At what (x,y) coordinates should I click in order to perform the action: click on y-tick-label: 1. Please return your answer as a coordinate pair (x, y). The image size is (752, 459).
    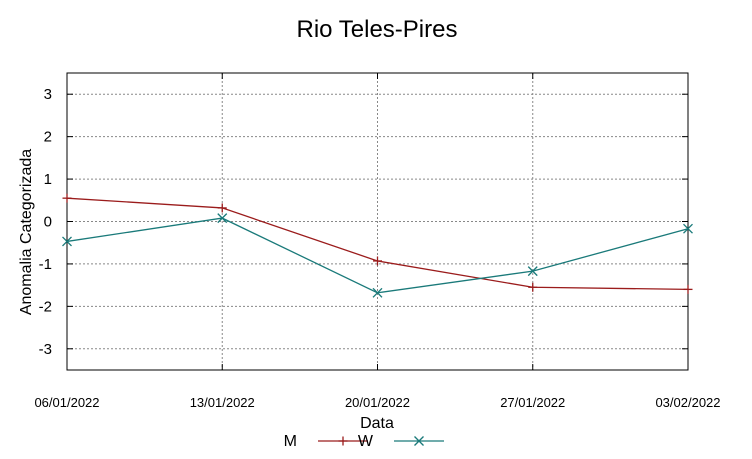
    Looking at the image, I should click on (48, 179).